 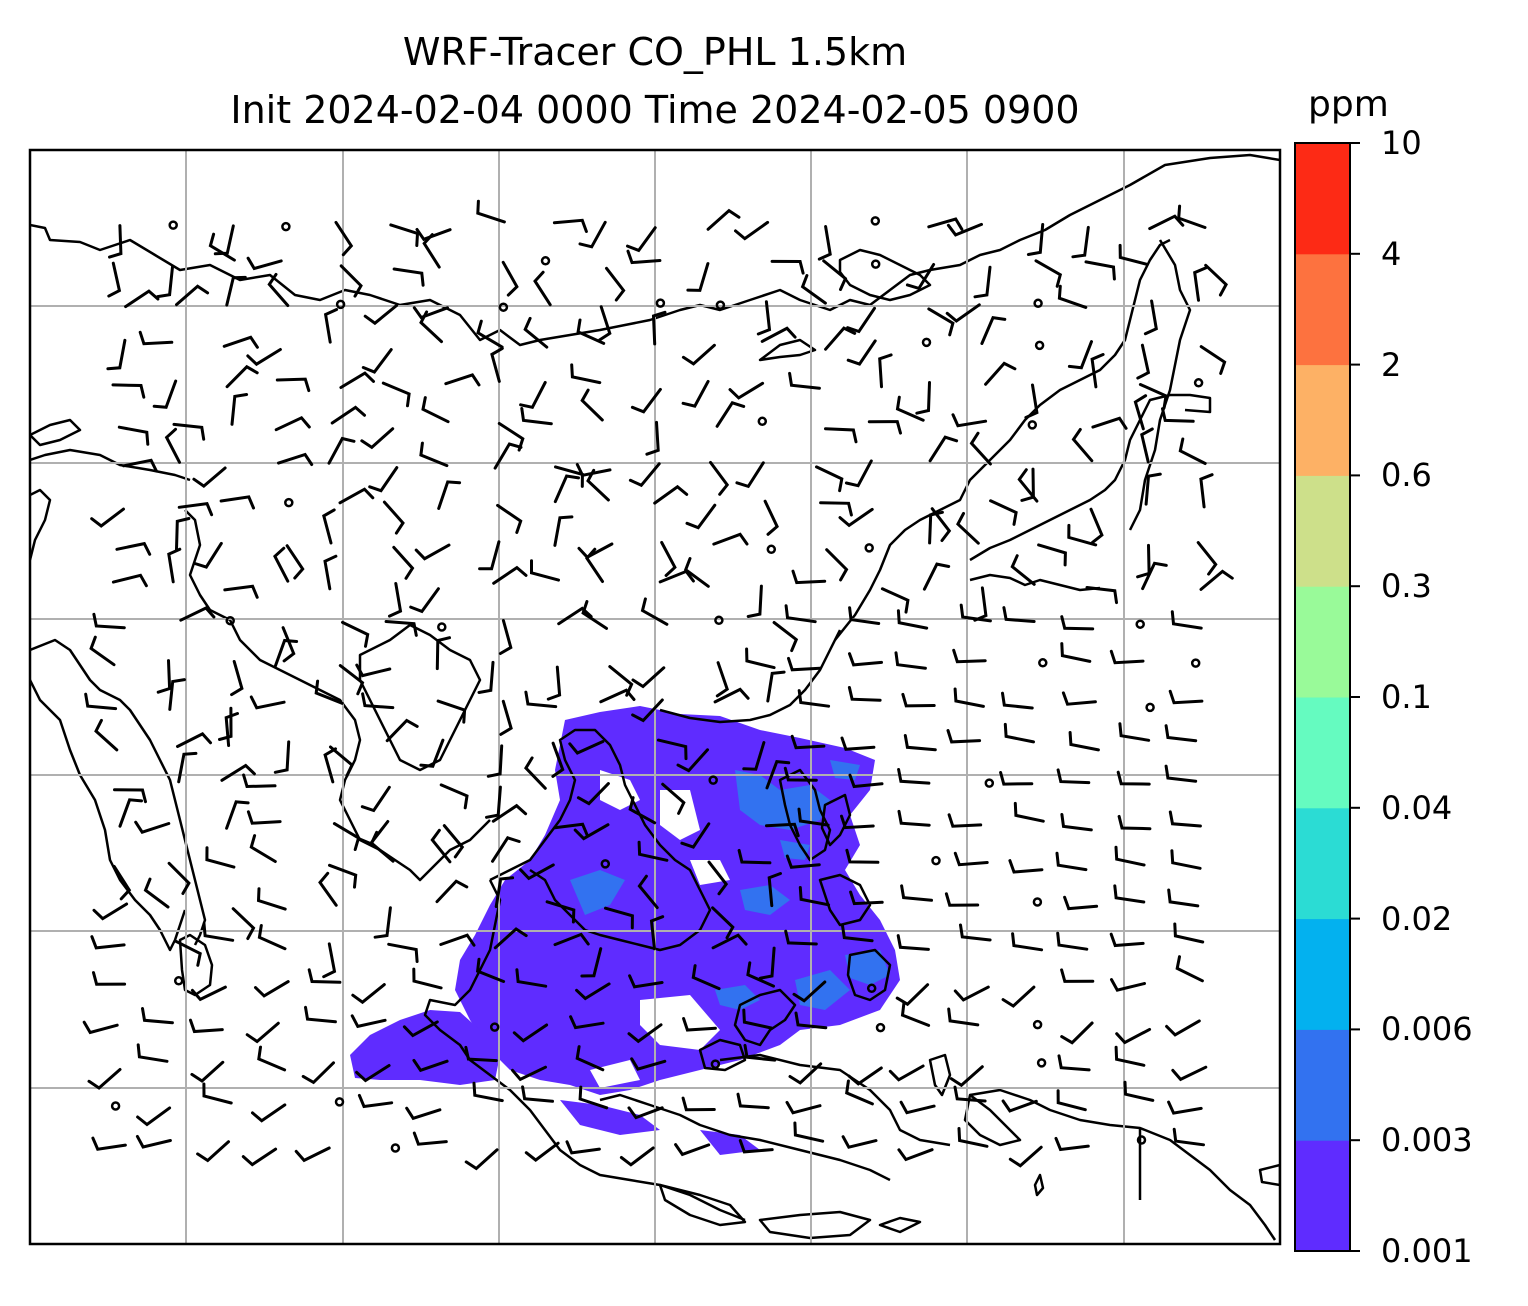 What do you see at coordinates (1348, 104) in the screenshot?
I see `colorbar-unit-label: ppm` at bounding box center [1348, 104].